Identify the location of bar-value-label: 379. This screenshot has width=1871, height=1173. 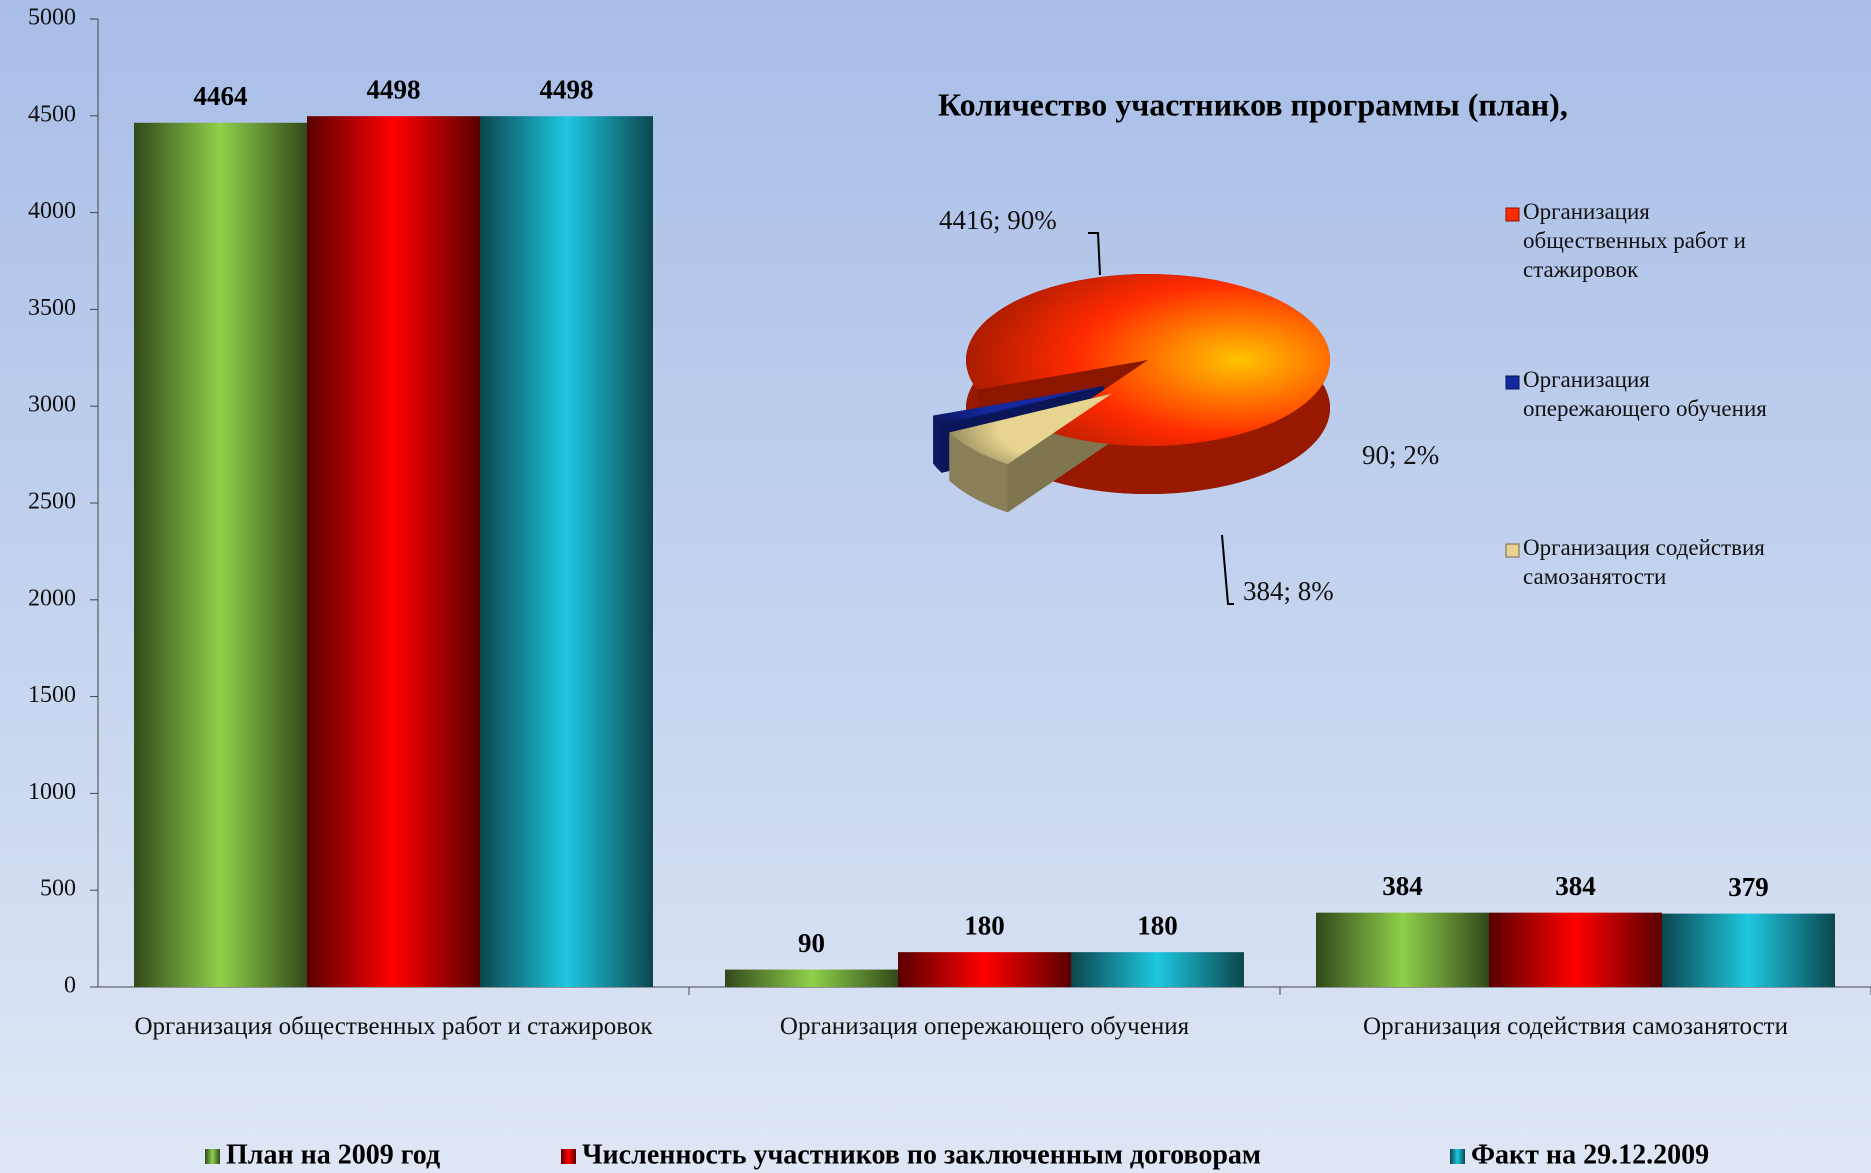
(1748, 887).